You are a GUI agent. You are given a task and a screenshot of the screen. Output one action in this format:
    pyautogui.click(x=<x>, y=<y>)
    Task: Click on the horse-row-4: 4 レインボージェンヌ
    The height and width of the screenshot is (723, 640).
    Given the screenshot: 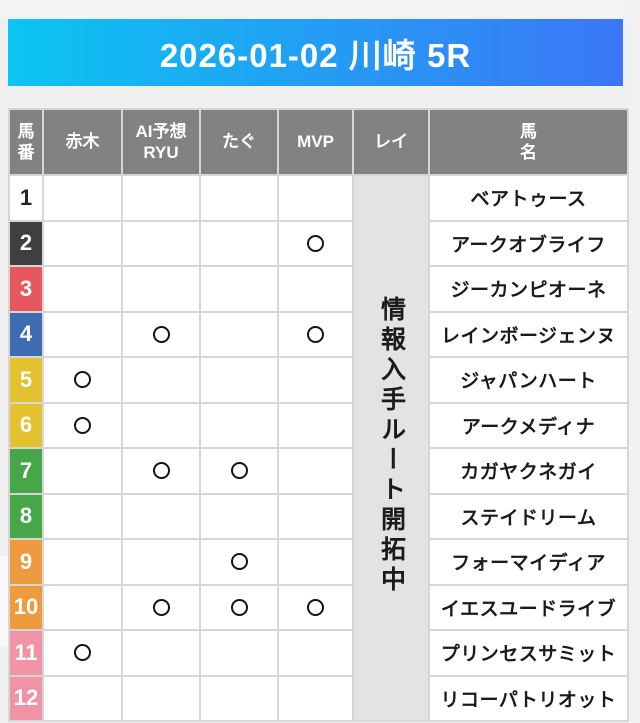 What is the action you would take?
    pyautogui.click(x=318, y=334)
    